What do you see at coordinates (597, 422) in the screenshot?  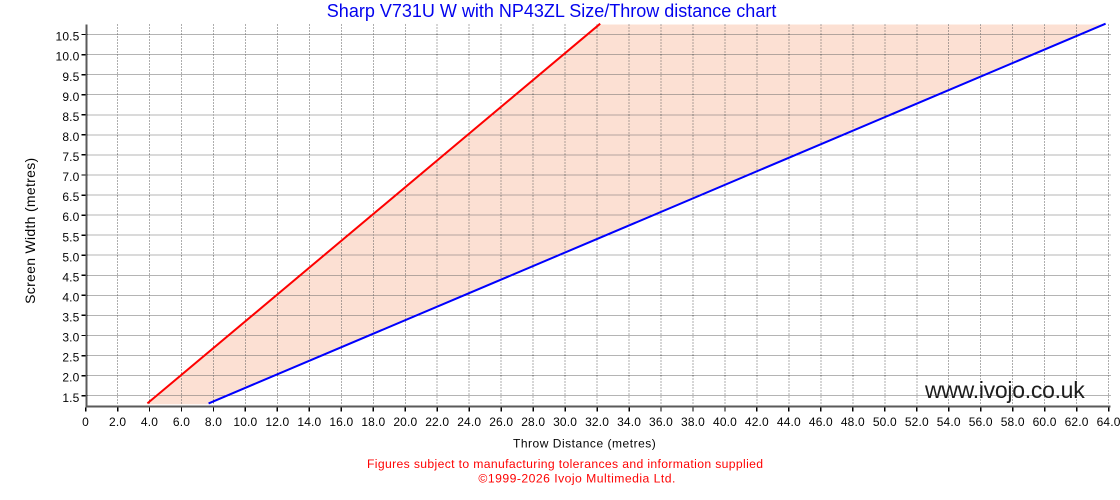 I see `svg-text: 32.0` at bounding box center [597, 422].